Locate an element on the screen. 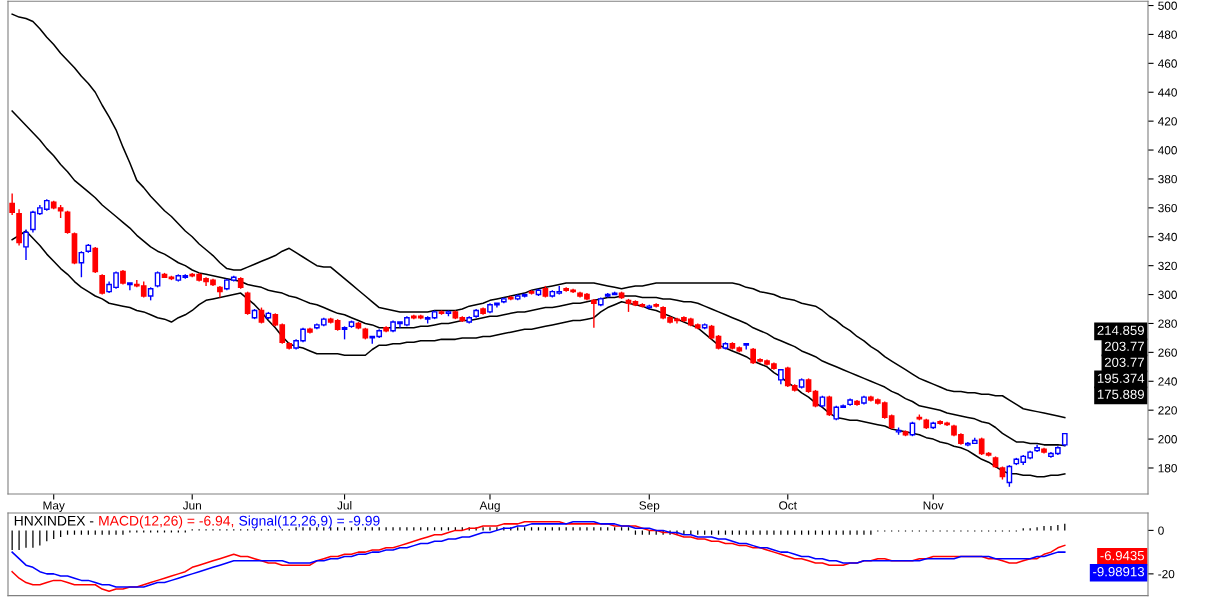 The width and height of the screenshot is (1217, 598). text: 195.374 is located at coordinates (1121, 378).